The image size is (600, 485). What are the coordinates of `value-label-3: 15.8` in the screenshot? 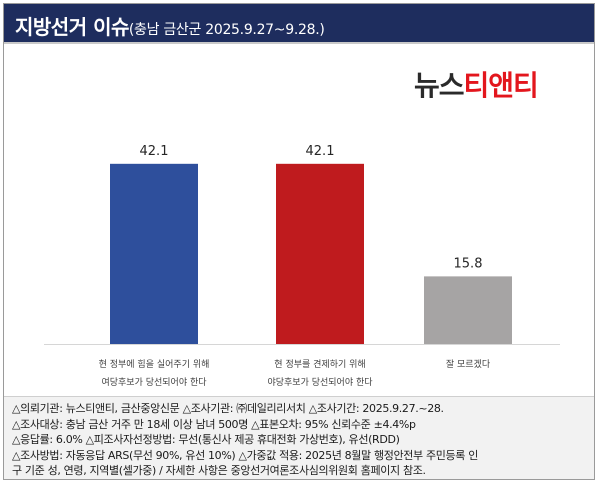 It's located at (468, 263).